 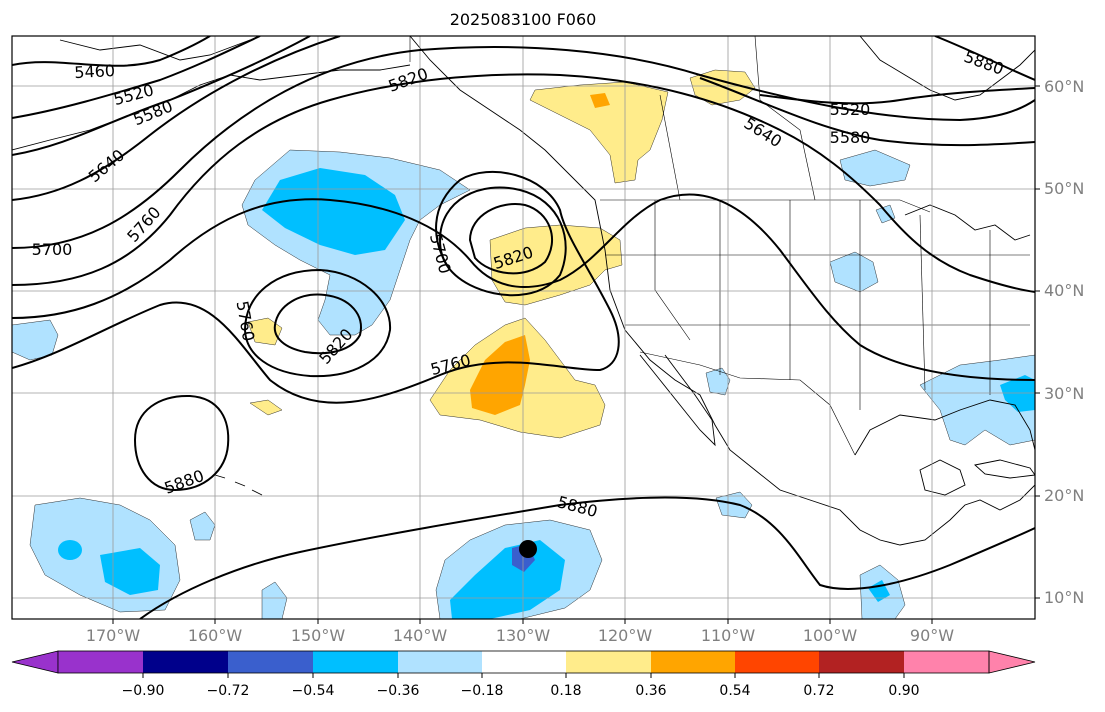 What do you see at coordinates (408, 80) in the screenshot?
I see `contour-label: 5820` at bounding box center [408, 80].